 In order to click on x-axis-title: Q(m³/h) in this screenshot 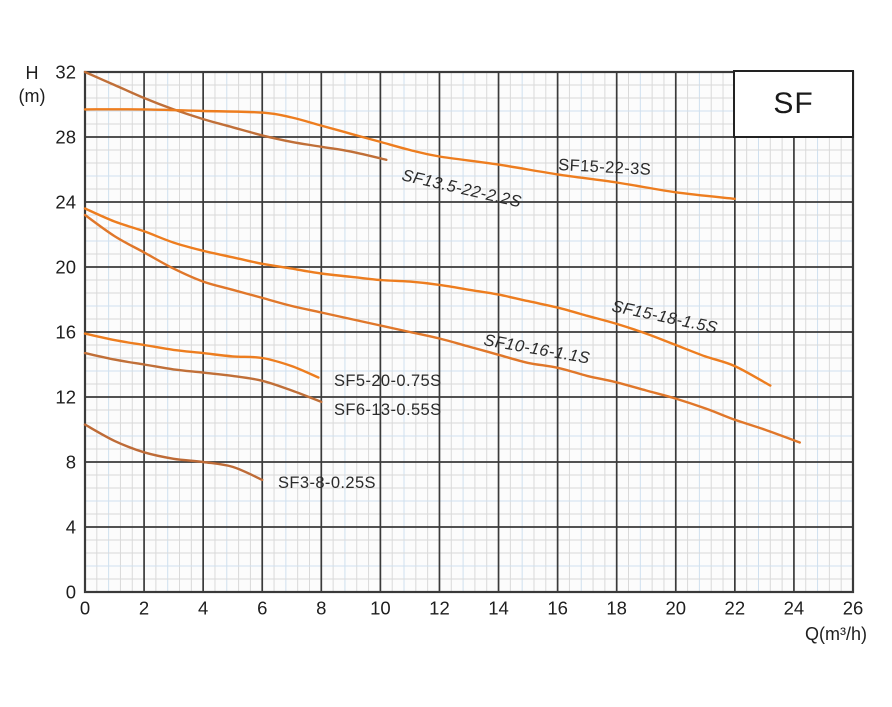, I will do `click(836, 634)`.